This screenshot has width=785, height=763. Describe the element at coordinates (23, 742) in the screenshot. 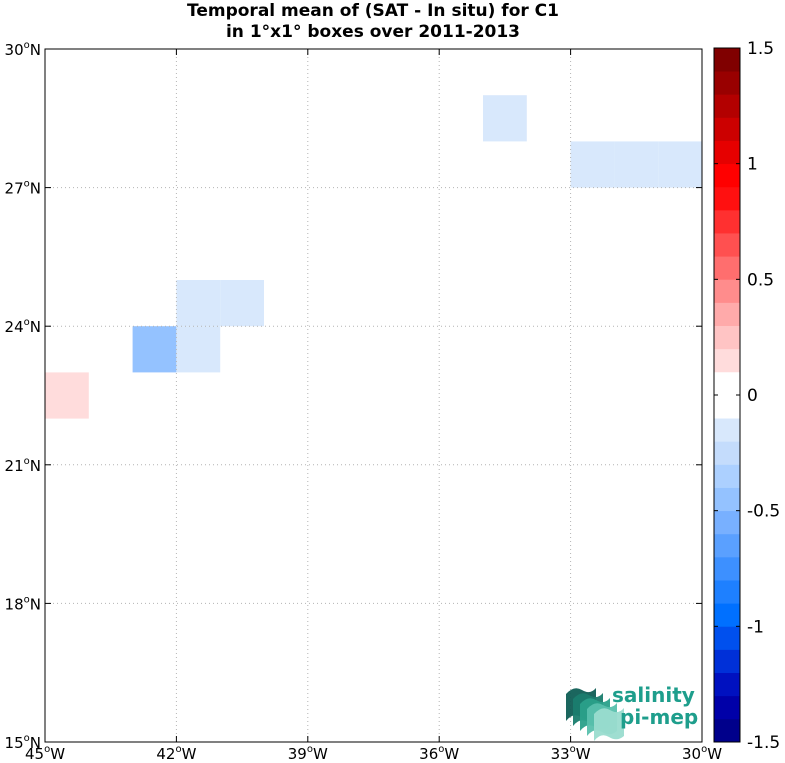

I see `y-tick-label: 15oN` at that location.